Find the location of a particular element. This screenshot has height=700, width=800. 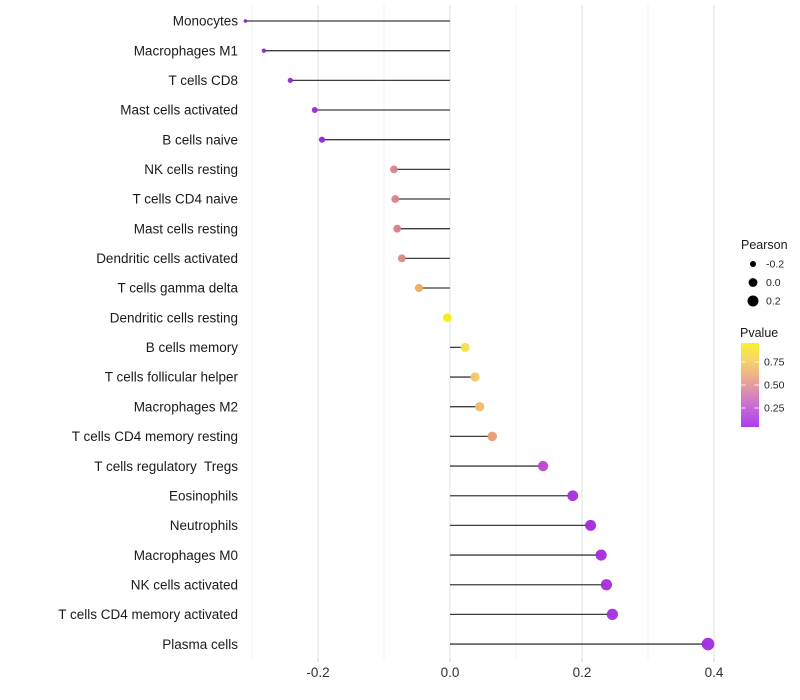

x-axis-labels: -0.2 0.0 0.2 0.4 is located at coordinates (515, 672).